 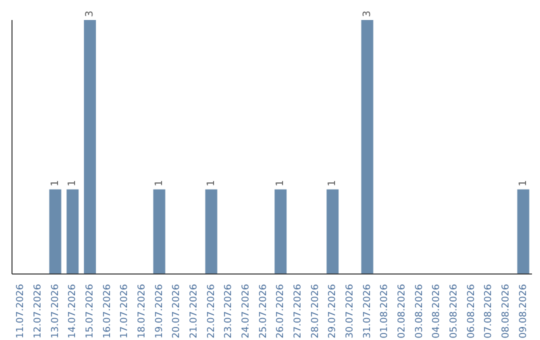 What do you see at coordinates (228, 311) in the screenshot?
I see `x-tick-label: 23.07.2026` at bounding box center [228, 311].